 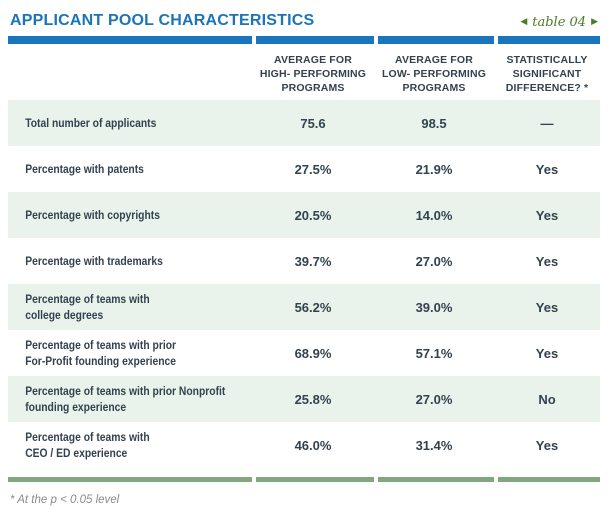 I want to click on page-title: APPLICANT POOL CHARACTERISTICS, so click(x=162, y=20).